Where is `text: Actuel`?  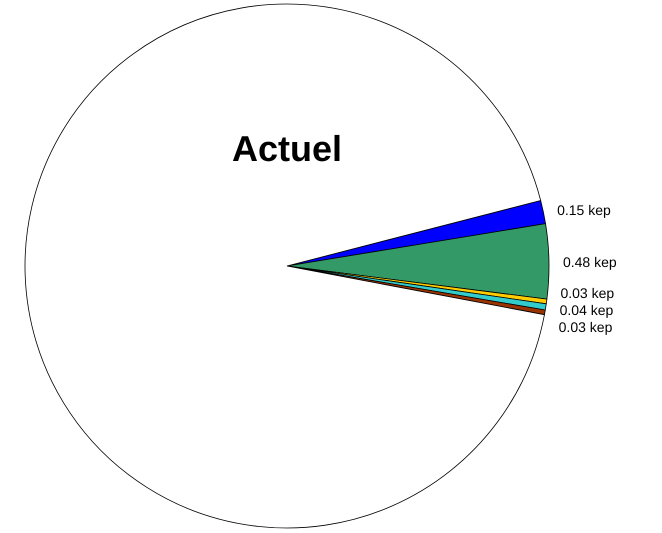
text: Actuel is located at coordinates (287, 148).